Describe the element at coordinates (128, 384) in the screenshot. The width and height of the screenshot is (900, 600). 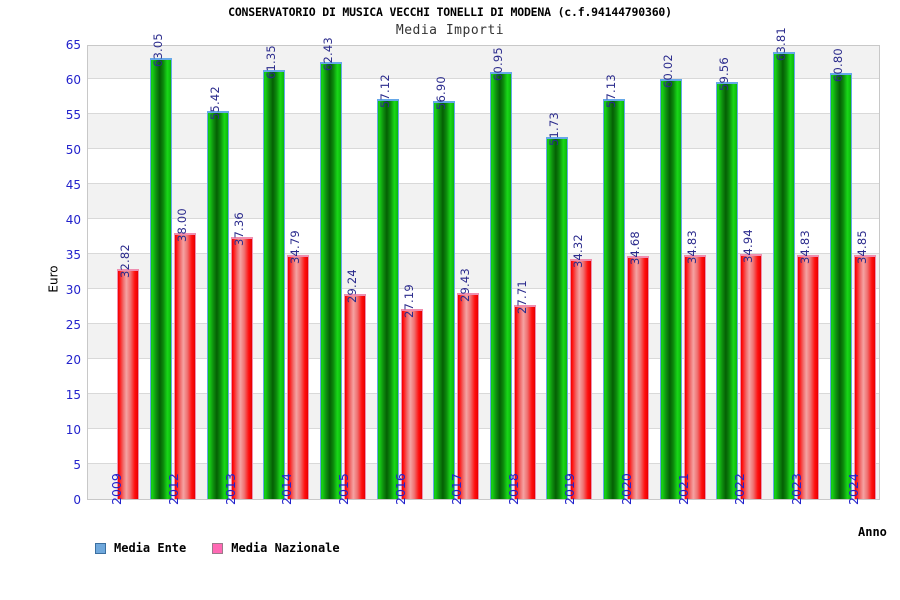
I see `bar-media-nazionale-2009` at that location.